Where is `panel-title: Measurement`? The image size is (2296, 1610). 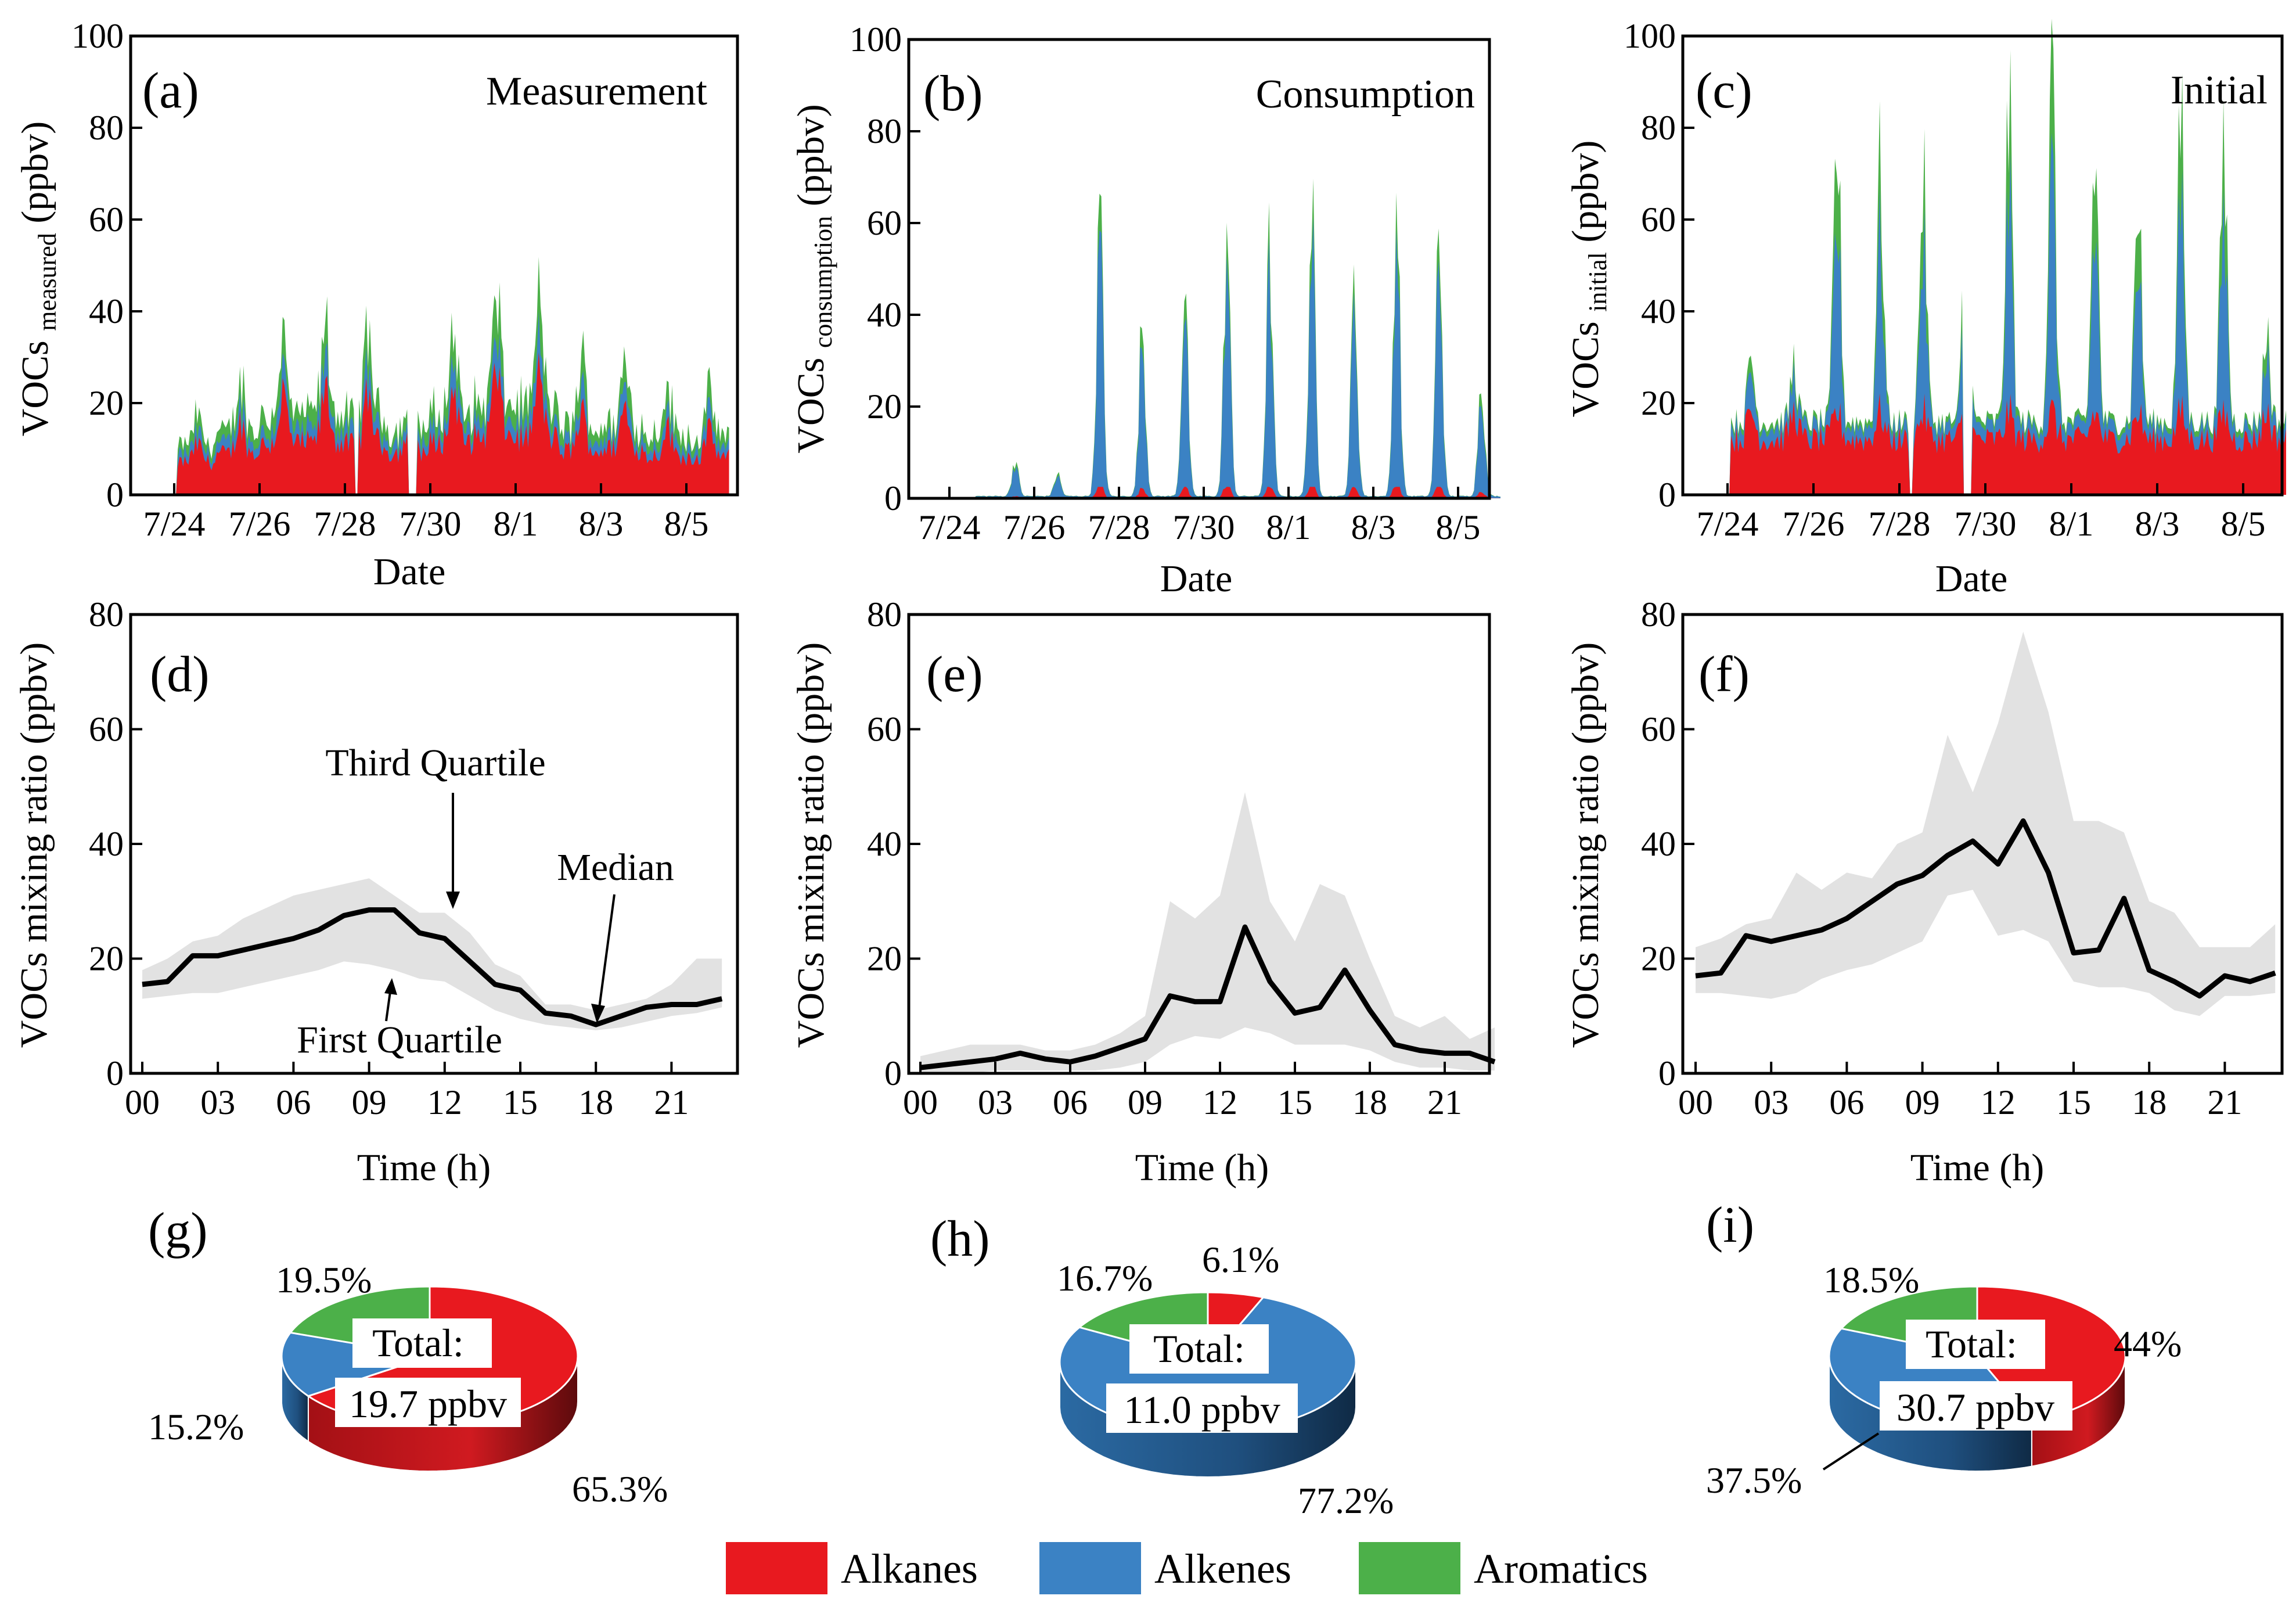
panel-title: Measurement is located at coordinates (597, 91).